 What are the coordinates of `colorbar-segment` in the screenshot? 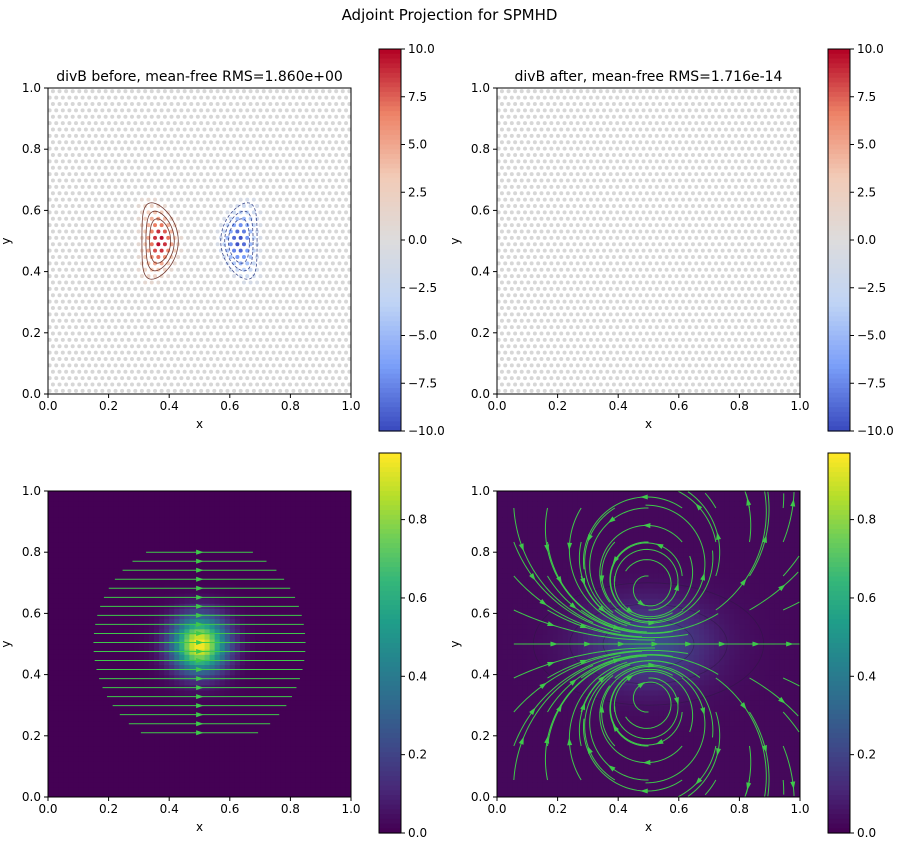 It's located at (390, 80).